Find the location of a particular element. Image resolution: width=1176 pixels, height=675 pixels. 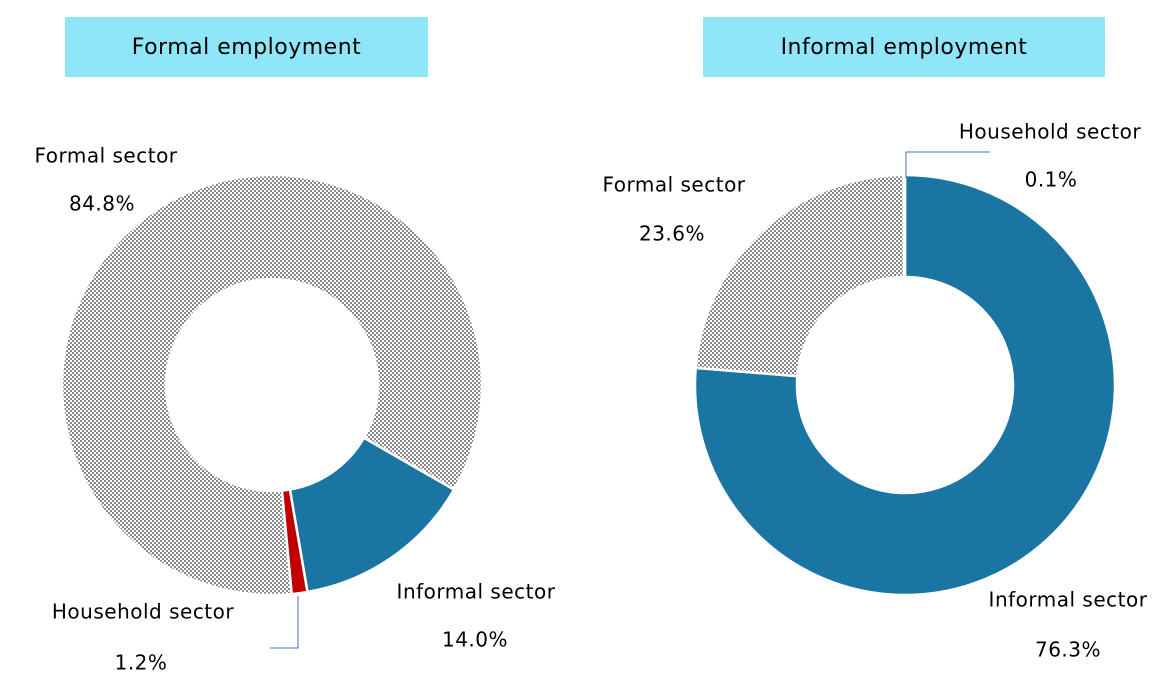

value-label: 1.2% is located at coordinates (141, 663).